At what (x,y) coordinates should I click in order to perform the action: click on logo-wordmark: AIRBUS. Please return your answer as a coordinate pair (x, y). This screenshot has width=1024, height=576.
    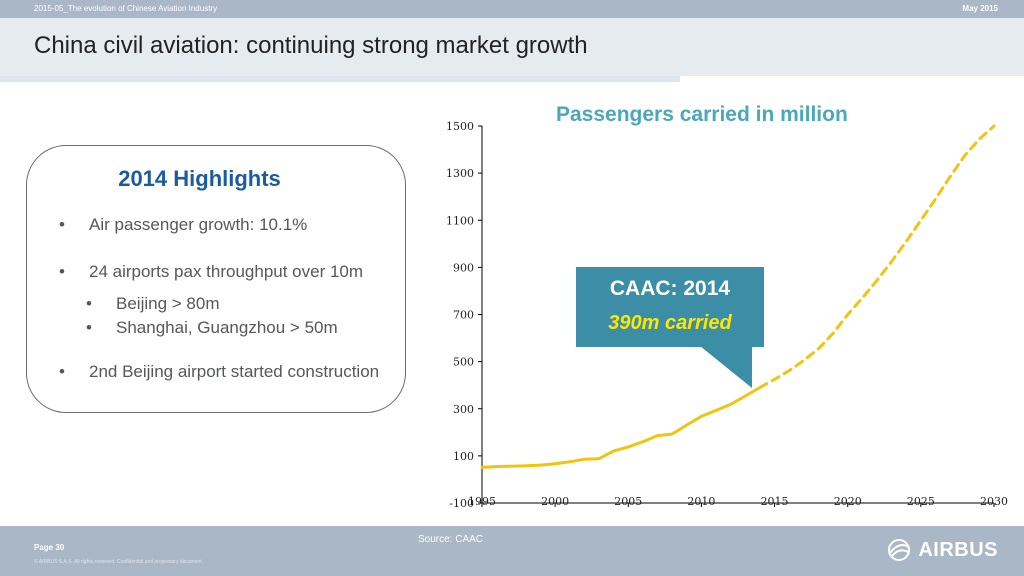
    Looking at the image, I should click on (958, 549).